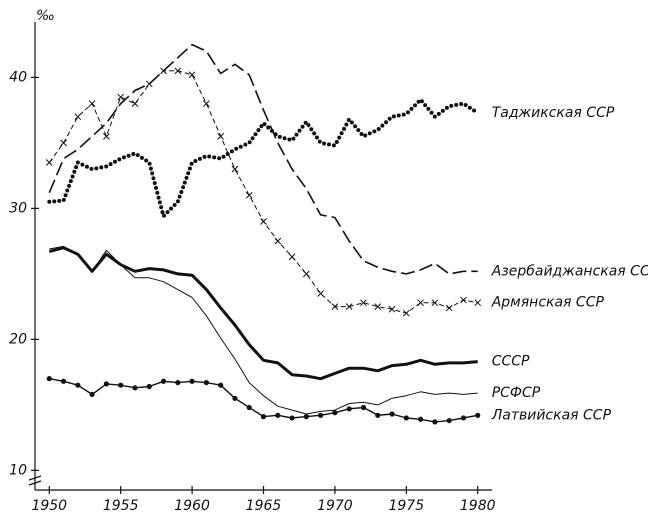  Describe the element at coordinates (192, 506) in the screenshot. I see `x-tick-label: 1960` at that location.